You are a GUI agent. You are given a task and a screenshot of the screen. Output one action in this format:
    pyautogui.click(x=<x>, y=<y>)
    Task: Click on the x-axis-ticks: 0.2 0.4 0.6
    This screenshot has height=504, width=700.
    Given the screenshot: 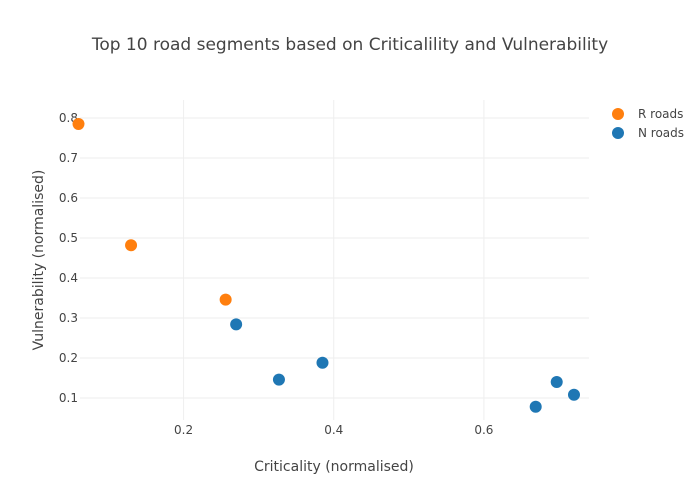 What is the action you would take?
    pyautogui.click(x=333, y=430)
    